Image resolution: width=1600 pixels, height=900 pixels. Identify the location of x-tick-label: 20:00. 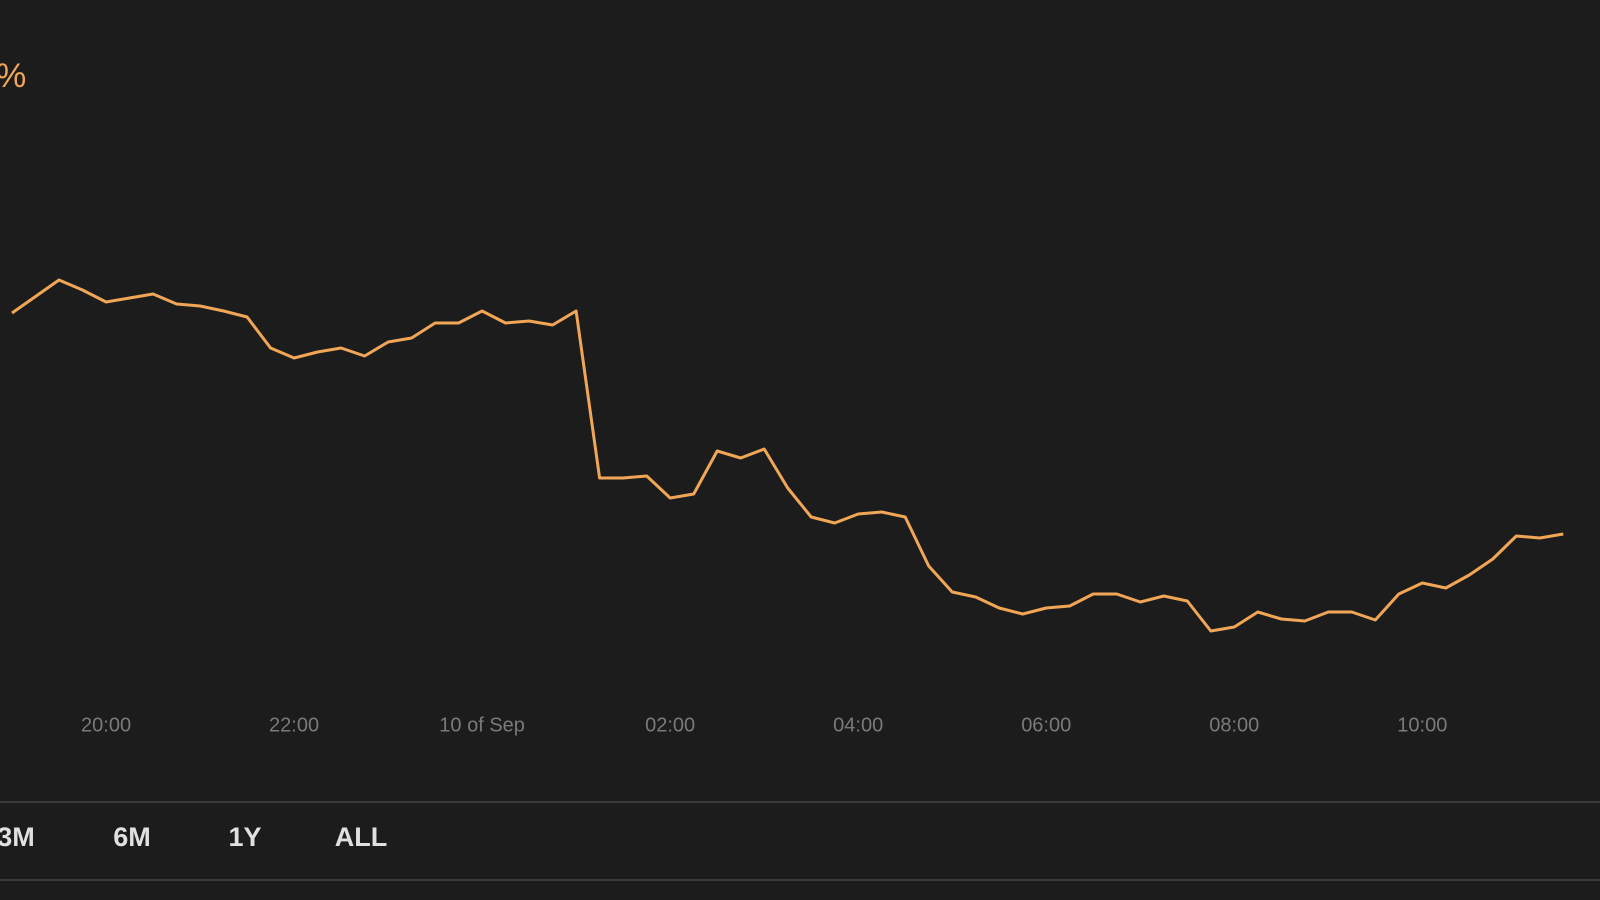
(106, 725).